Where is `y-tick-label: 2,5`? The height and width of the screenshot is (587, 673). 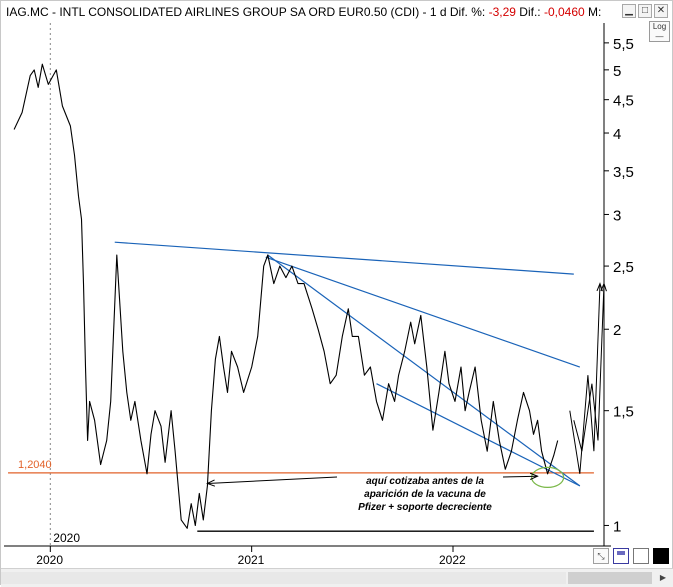 y-tick-label: 2,5 is located at coordinates (623, 267).